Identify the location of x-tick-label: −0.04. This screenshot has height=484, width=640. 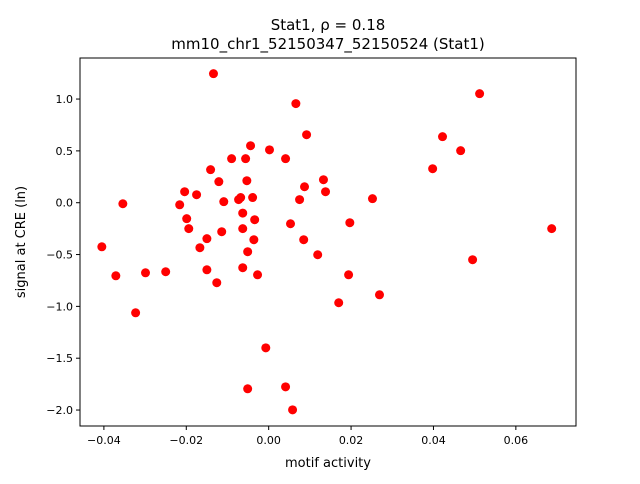
(104, 440).